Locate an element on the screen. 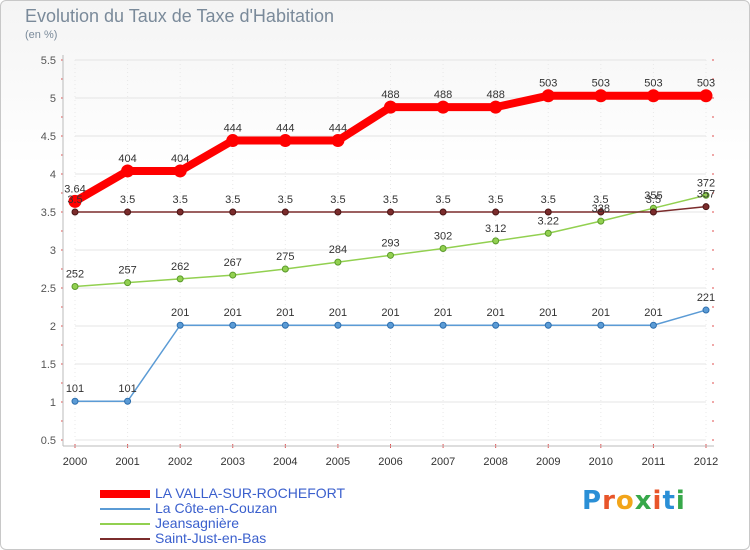 The width and height of the screenshot is (750, 550). y-tick-label: 4 is located at coordinates (53, 175).